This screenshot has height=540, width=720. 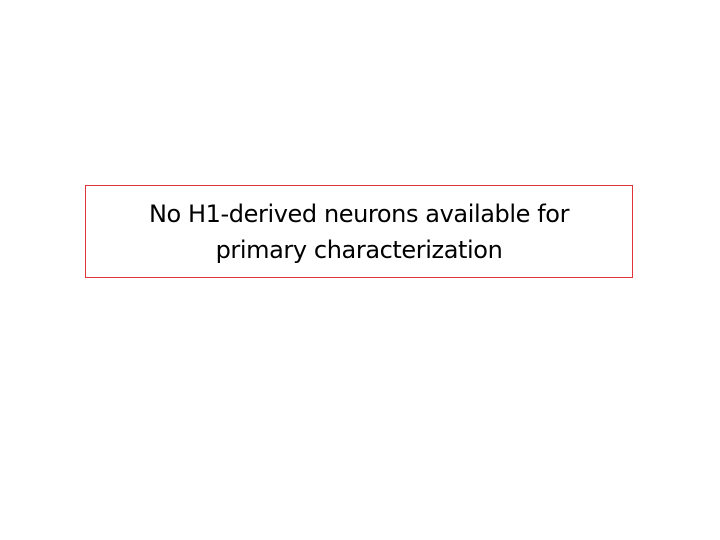 What do you see at coordinates (359, 213) in the screenshot?
I see `notice-line-1: No H1-derived neurons available for` at bounding box center [359, 213].